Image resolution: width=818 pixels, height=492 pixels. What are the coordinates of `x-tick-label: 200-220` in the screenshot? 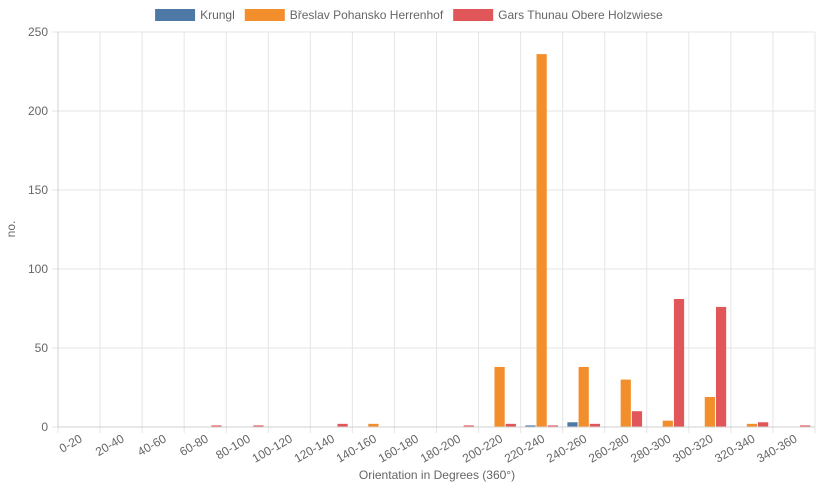 It's located at (482, 448).